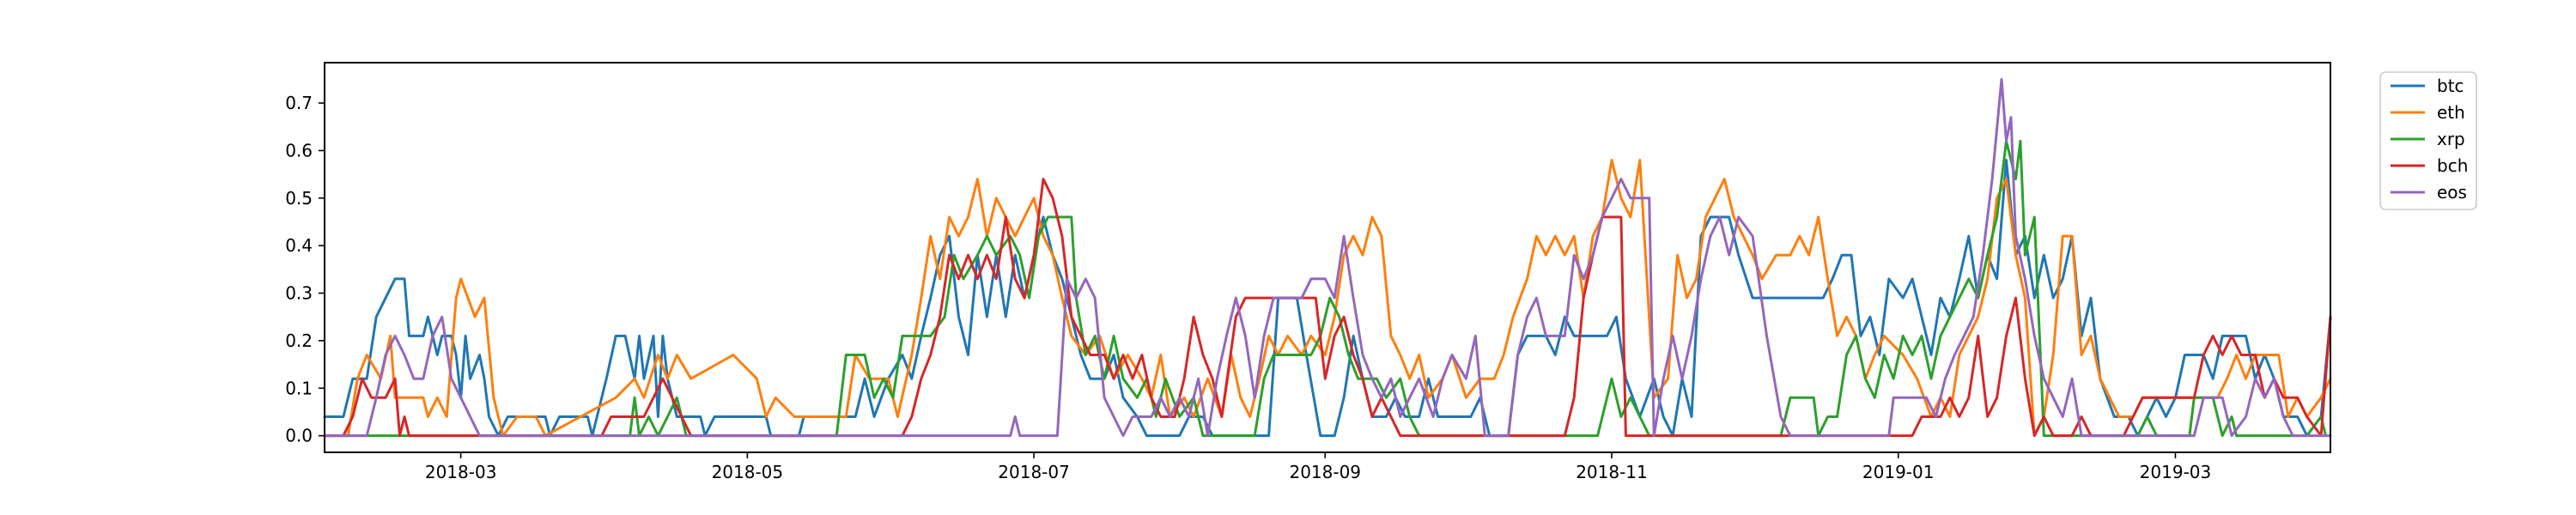 The image size is (2576, 515). I want to click on y-tick-label: 0.2, so click(299, 340).